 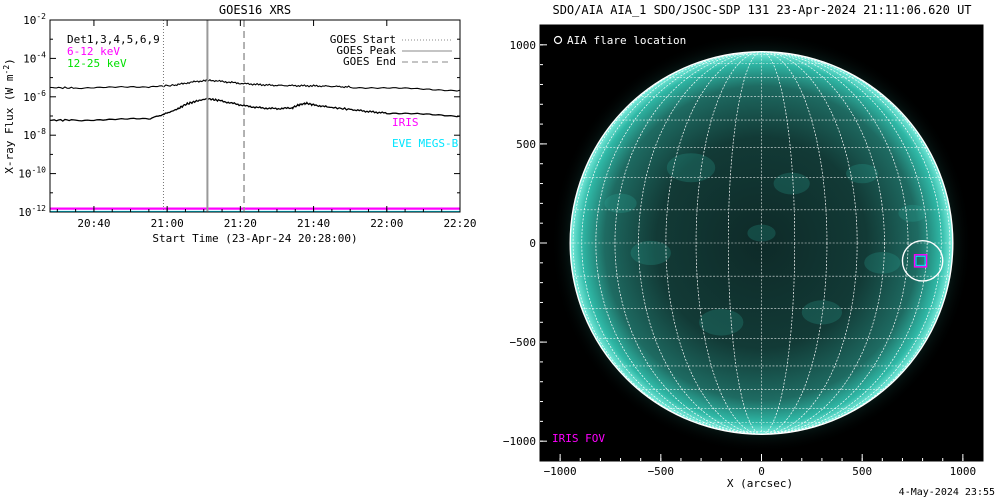 What do you see at coordinates (425, 143) in the screenshot?
I see `annotation-eve: EVE MEGS-B` at bounding box center [425, 143].